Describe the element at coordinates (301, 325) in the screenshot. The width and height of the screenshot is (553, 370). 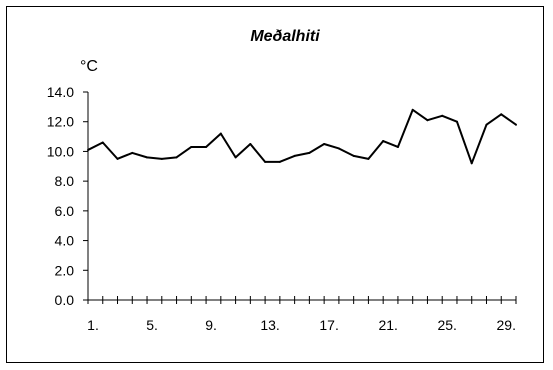
I see `x-axis-tick-labels: 1. 5. 9. 13. 17. 21. 25. 29.` at that location.